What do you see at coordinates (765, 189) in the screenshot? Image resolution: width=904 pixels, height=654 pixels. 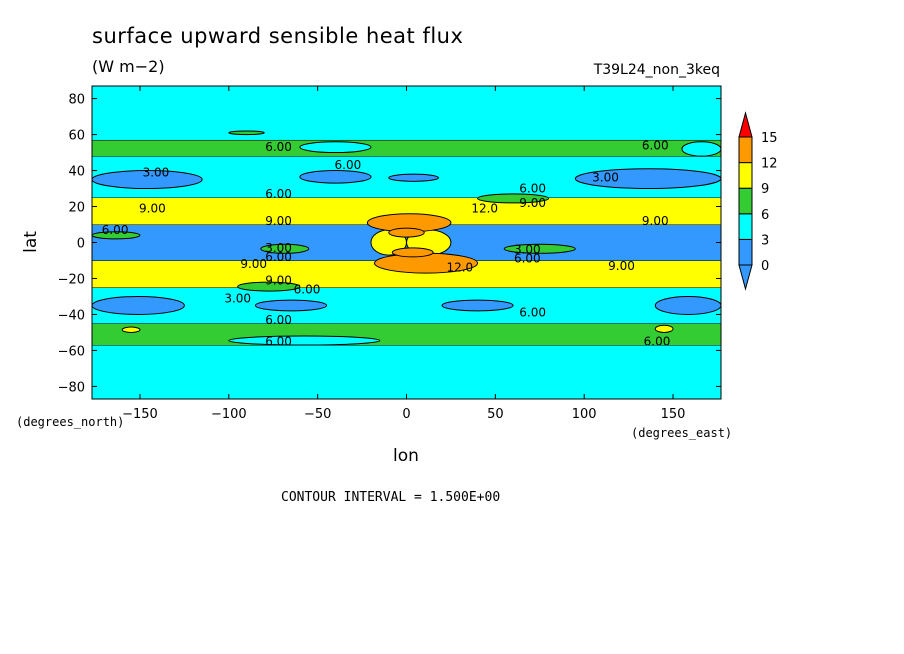 I see `colorbar-label: 9` at bounding box center [765, 189].